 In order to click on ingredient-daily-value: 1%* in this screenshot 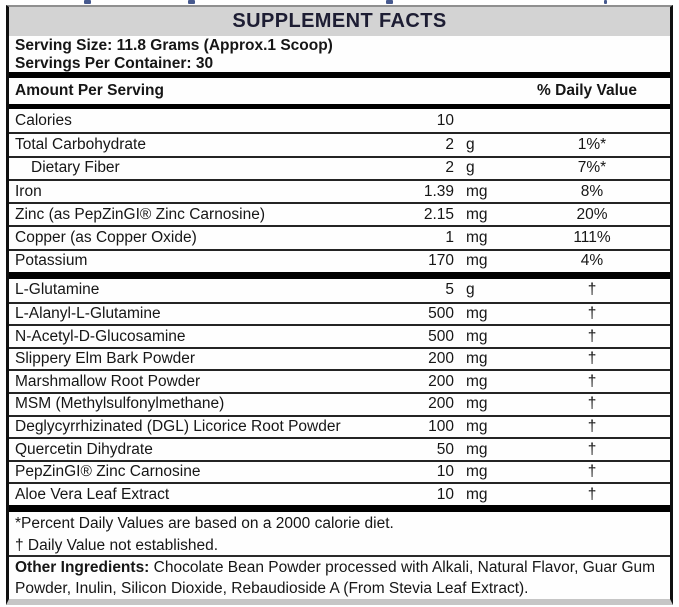, I will do `click(592, 144)`.